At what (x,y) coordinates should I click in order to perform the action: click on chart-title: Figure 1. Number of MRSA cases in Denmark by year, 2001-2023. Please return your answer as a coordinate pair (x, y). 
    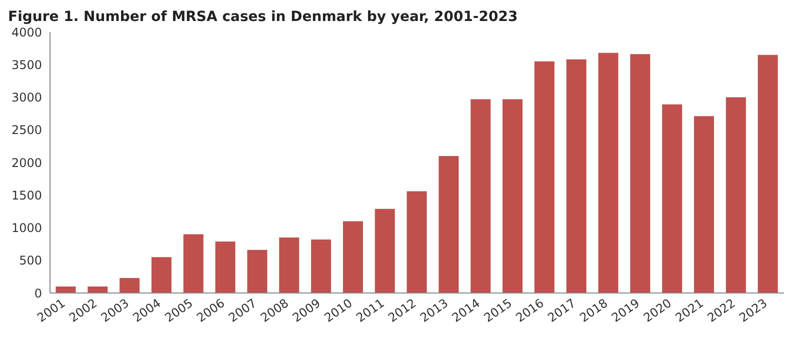
    Looking at the image, I should click on (263, 17).